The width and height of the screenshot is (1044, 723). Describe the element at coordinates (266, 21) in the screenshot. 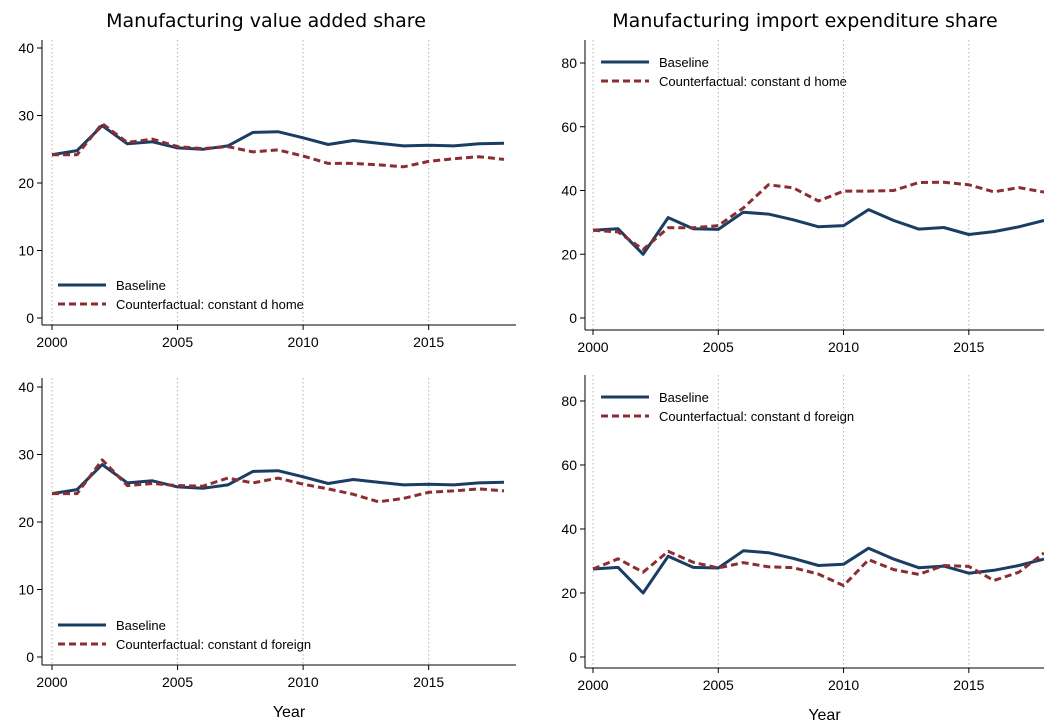

I see `chart-title: Manufacturing value added share` at that location.